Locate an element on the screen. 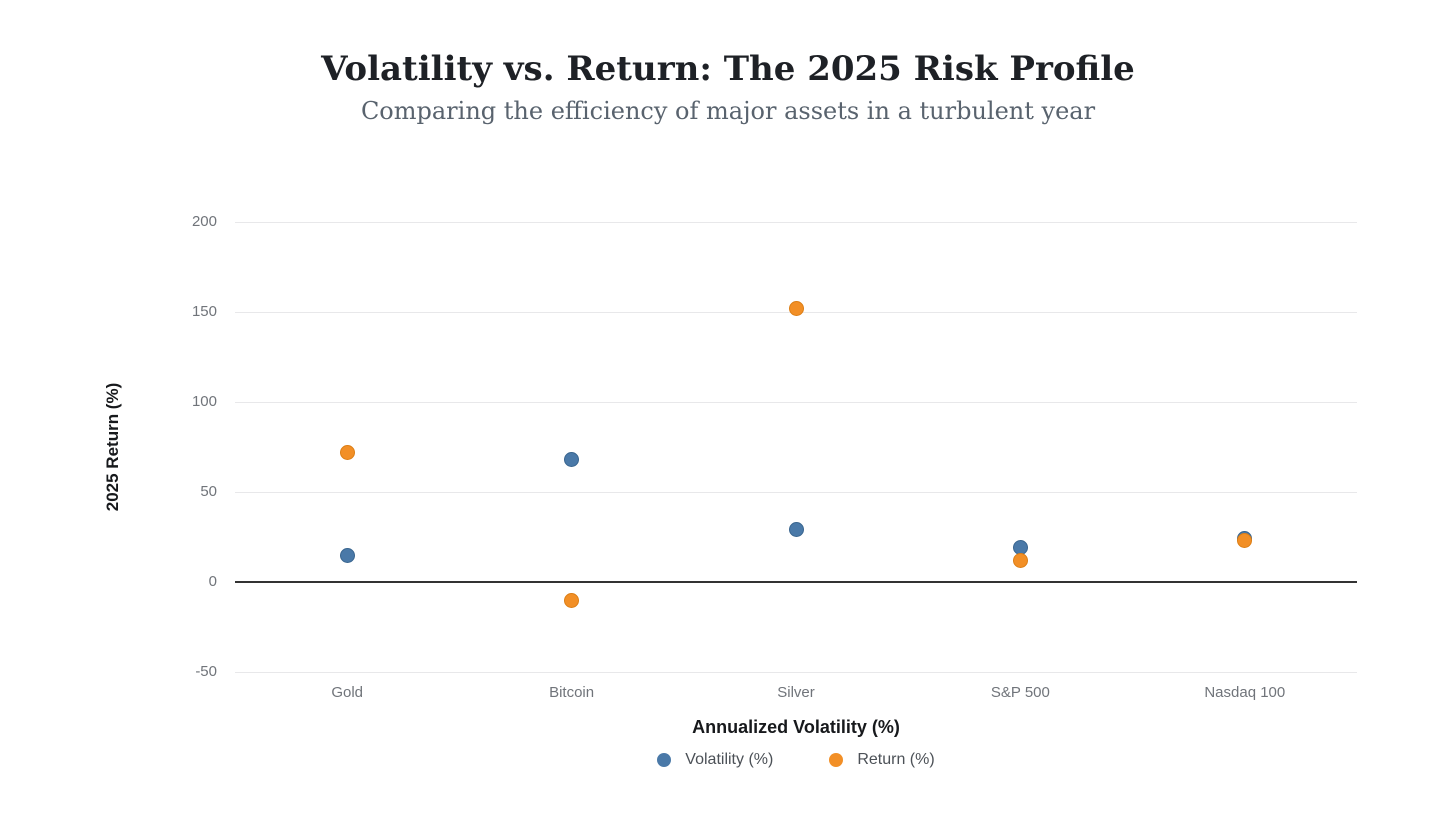 This screenshot has height=819, width=1456. data-point-return-bitcoin is located at coordinates (572, 600).